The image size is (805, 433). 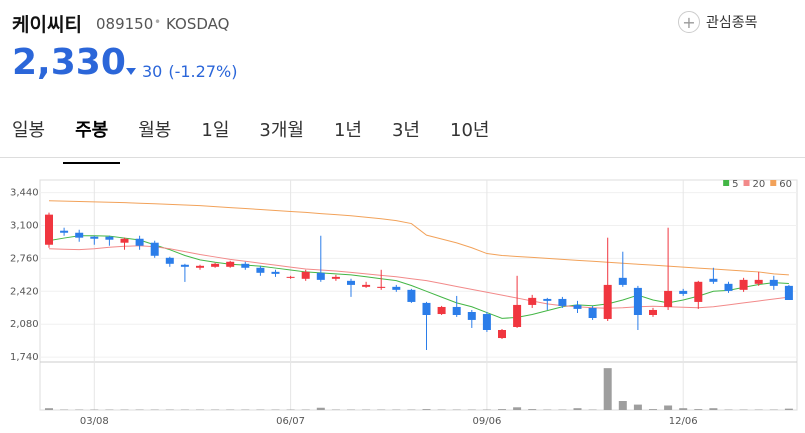 What do you see at coordinates (24, 357) in the screenshot?
I see `y-tick-label: 1,740` at bounding box center [24, 357].